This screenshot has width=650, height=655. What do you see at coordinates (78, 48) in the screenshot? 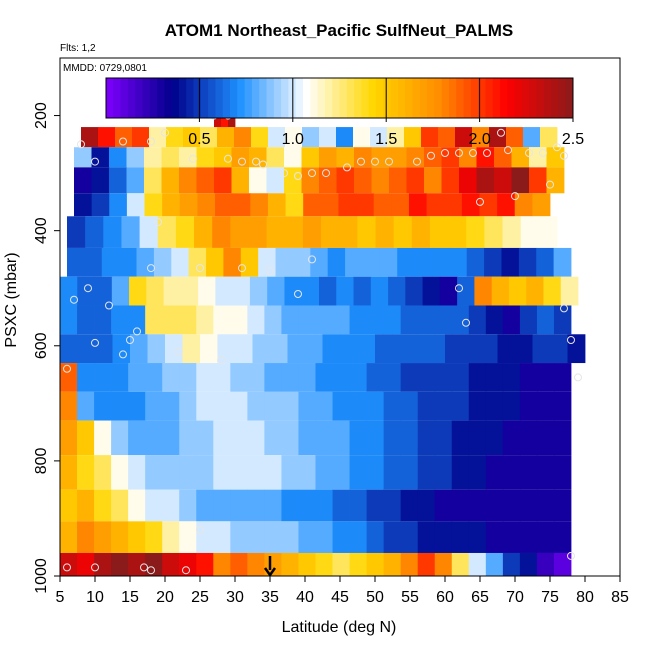
I see `flights-label: Flts: 1,2` at bounding box center [78, 48].